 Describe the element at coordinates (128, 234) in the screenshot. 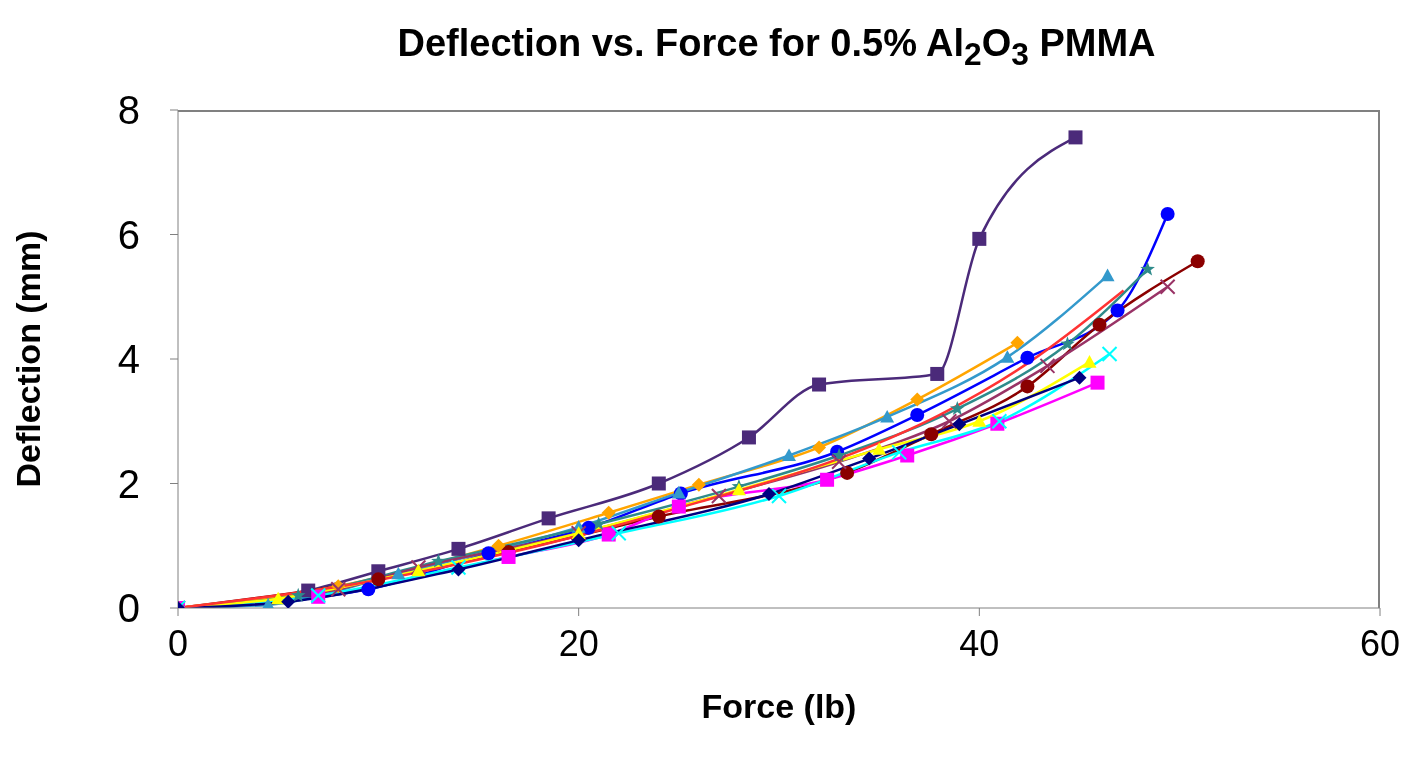

I see `y-tick-label: 6` at that location.